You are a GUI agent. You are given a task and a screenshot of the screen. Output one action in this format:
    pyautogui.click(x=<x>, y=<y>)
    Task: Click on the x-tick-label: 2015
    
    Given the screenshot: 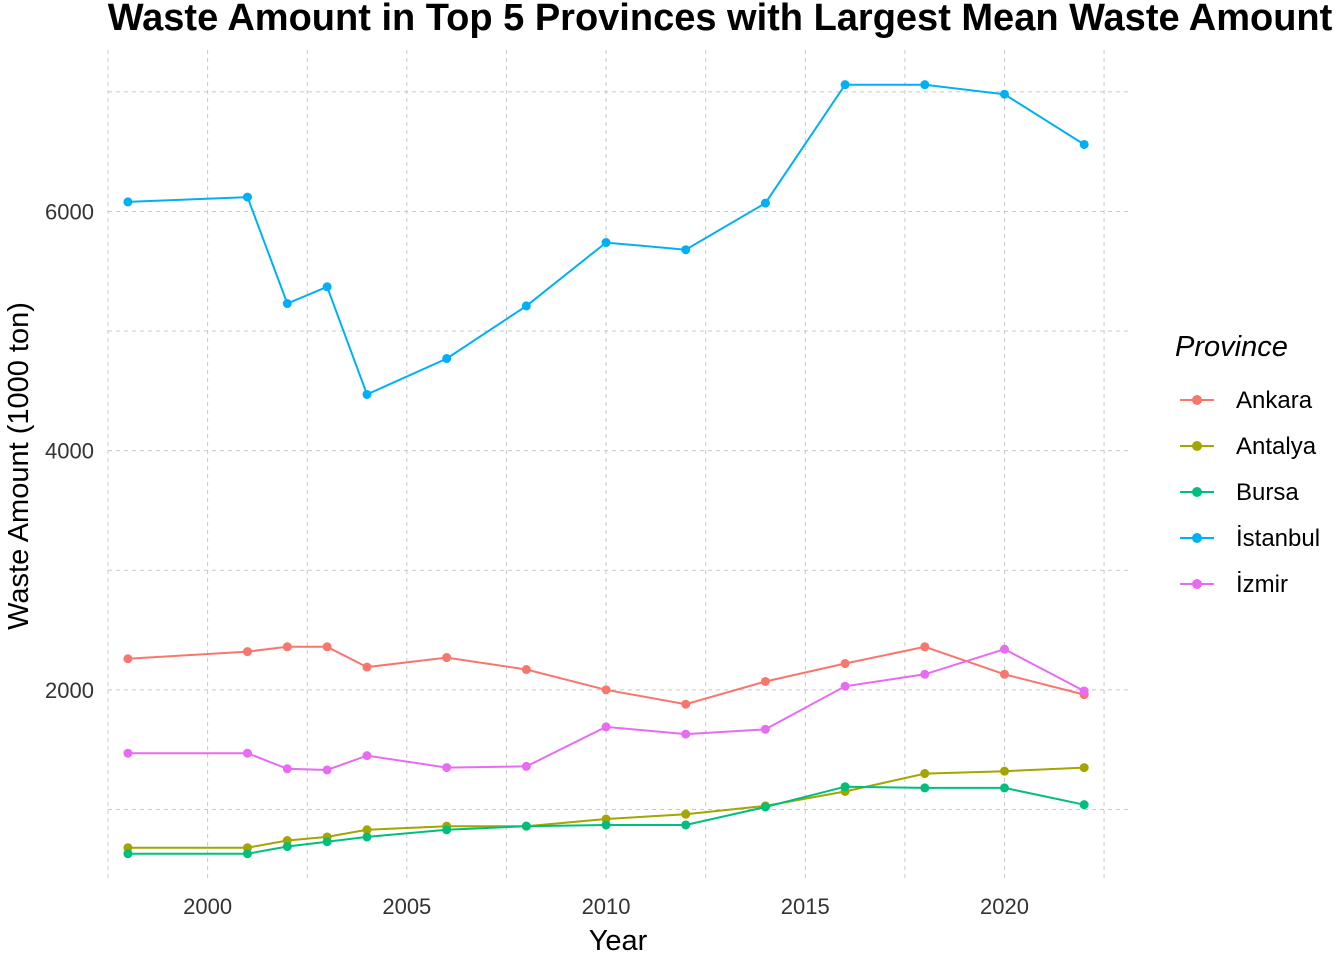 What is the action you would take?
    pyautogui.click(x=805, y=906)
    